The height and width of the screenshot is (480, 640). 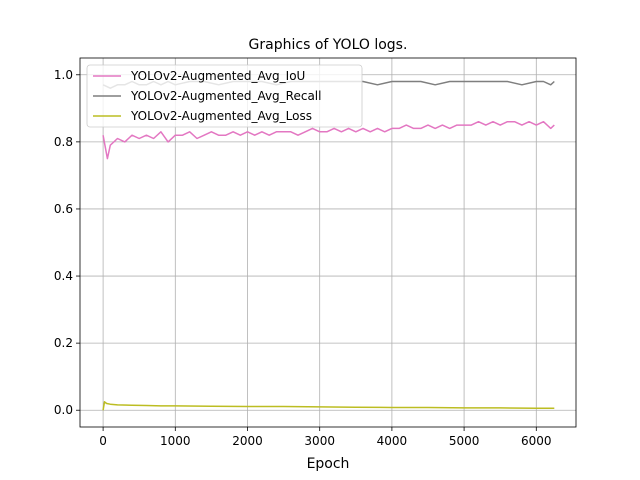 What do you see at coordinates (63, 142) in the screenshot?
I see `y-tick-label: 0.8` at bounding box center [63, 142].